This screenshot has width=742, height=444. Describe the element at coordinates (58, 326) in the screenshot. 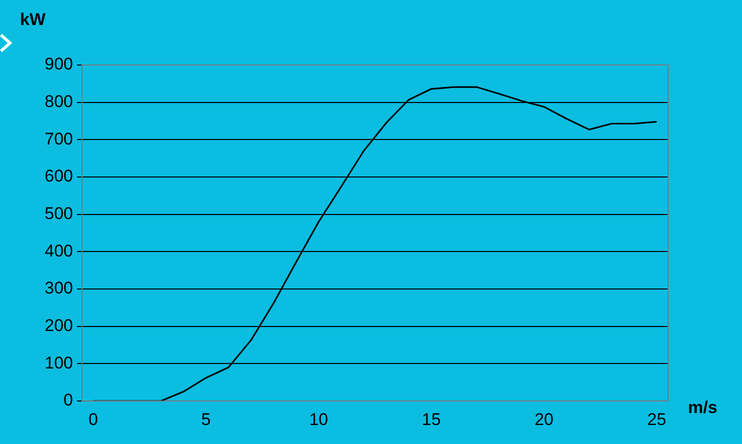

I see `y-tick-label: 200` at that location.